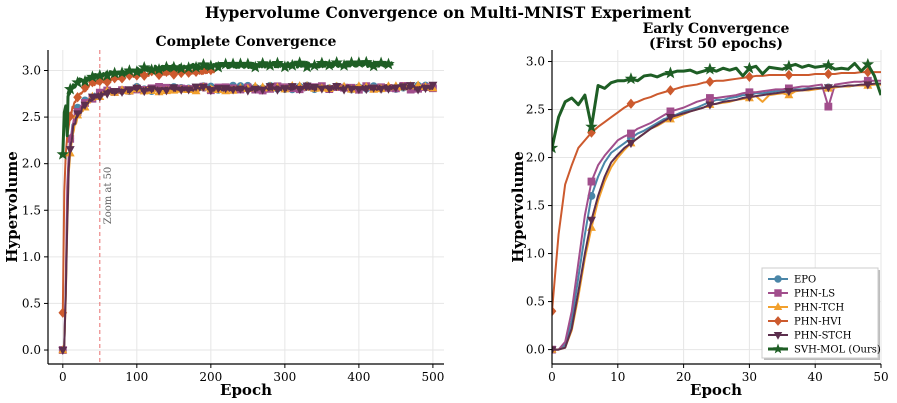 The width and height of the screenshot is (897, 403). Describe the element at coordinates (778, 279) in the screenshot. I see `legend-marker-epo` at that location.